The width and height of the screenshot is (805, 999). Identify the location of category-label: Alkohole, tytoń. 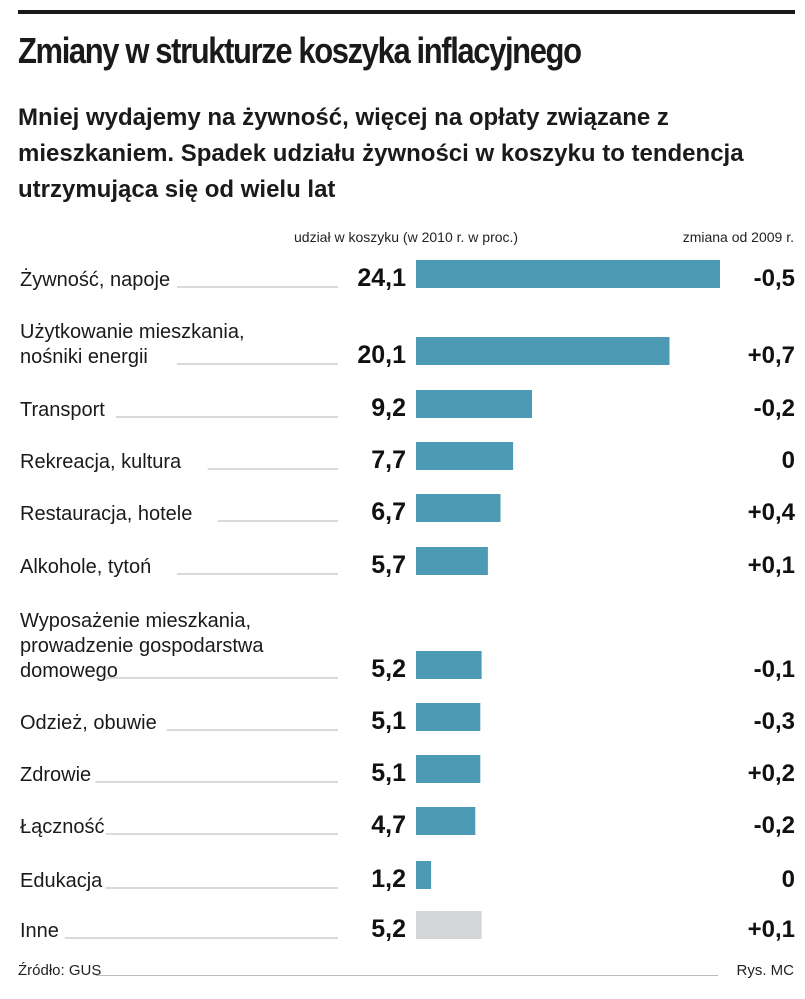
(85, 567).